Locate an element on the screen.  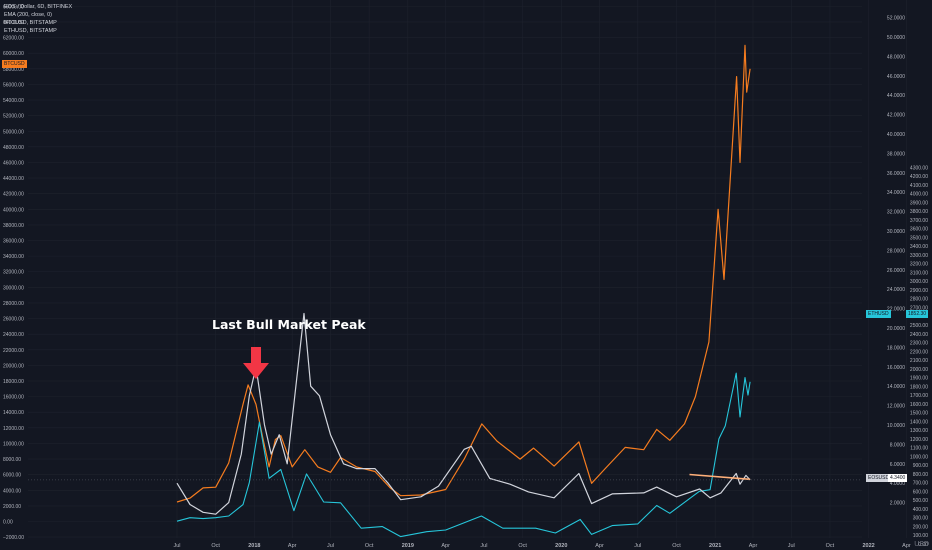
eth-axis-tick: 1000.00 is located at coordinates (919, 457).